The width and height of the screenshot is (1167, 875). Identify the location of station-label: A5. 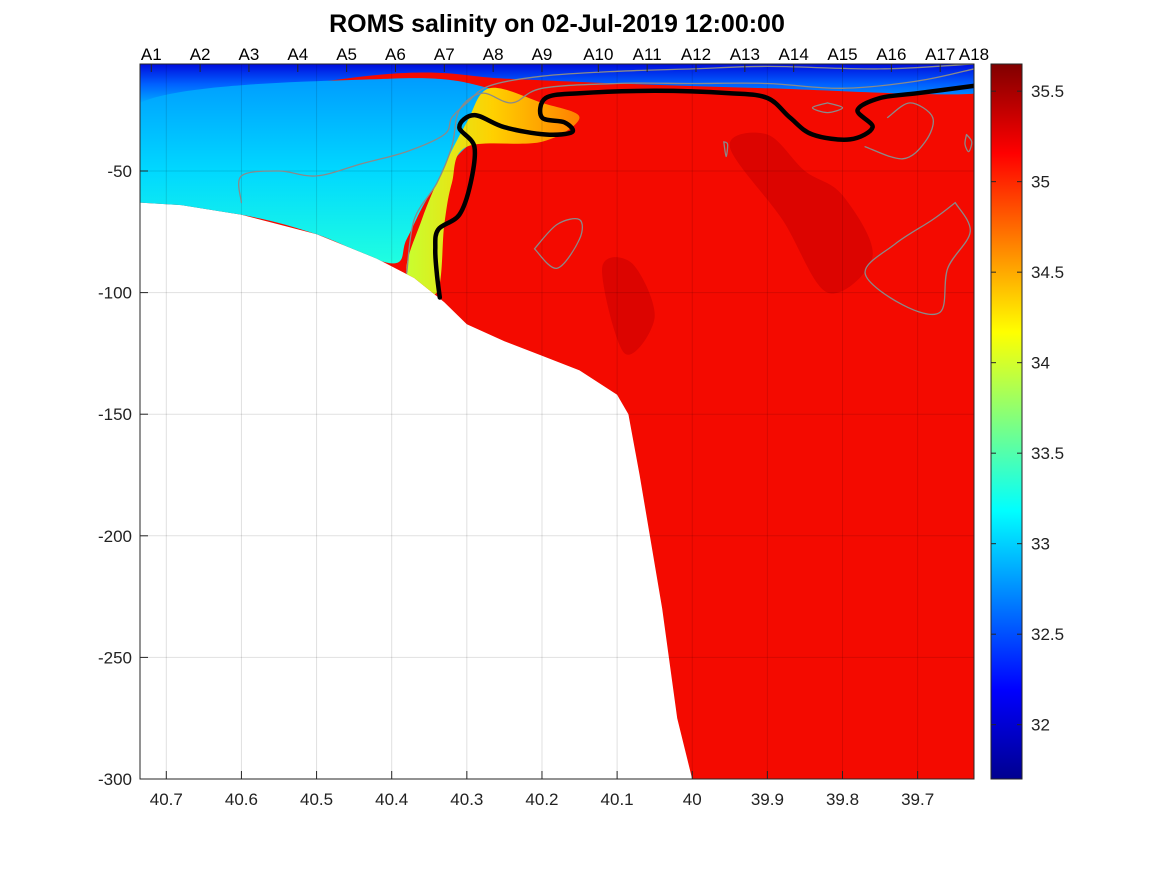
(346, 54).